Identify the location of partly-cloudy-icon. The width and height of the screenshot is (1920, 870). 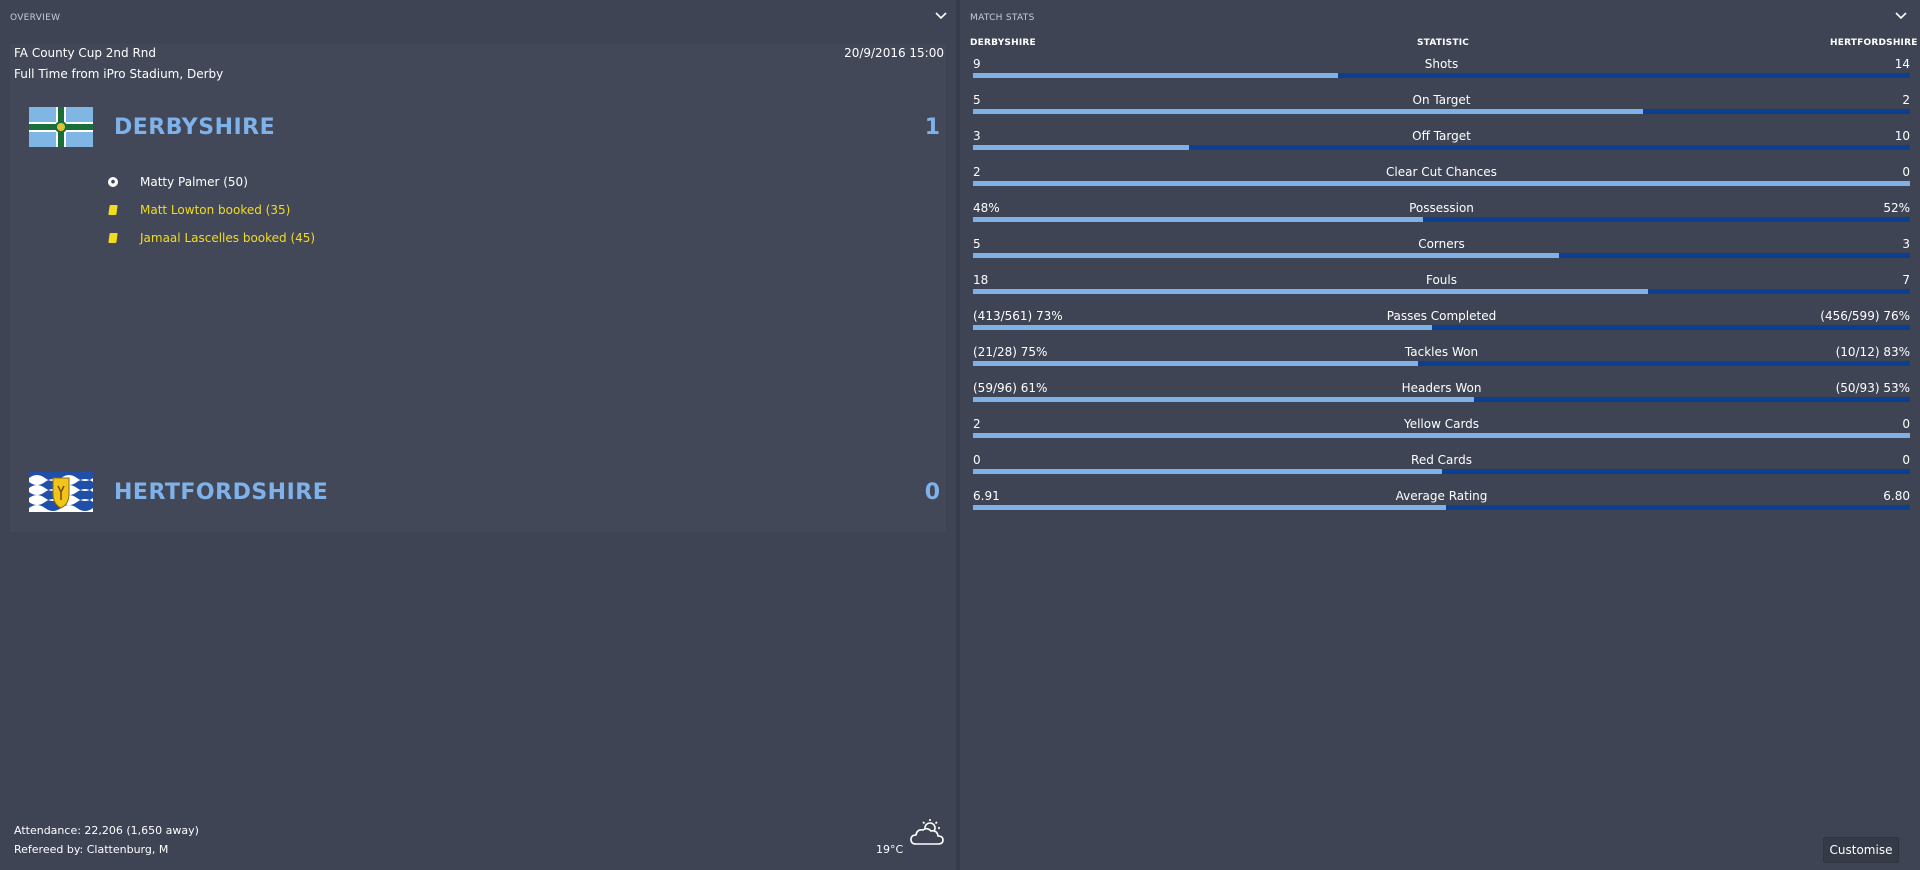
(927, 832).